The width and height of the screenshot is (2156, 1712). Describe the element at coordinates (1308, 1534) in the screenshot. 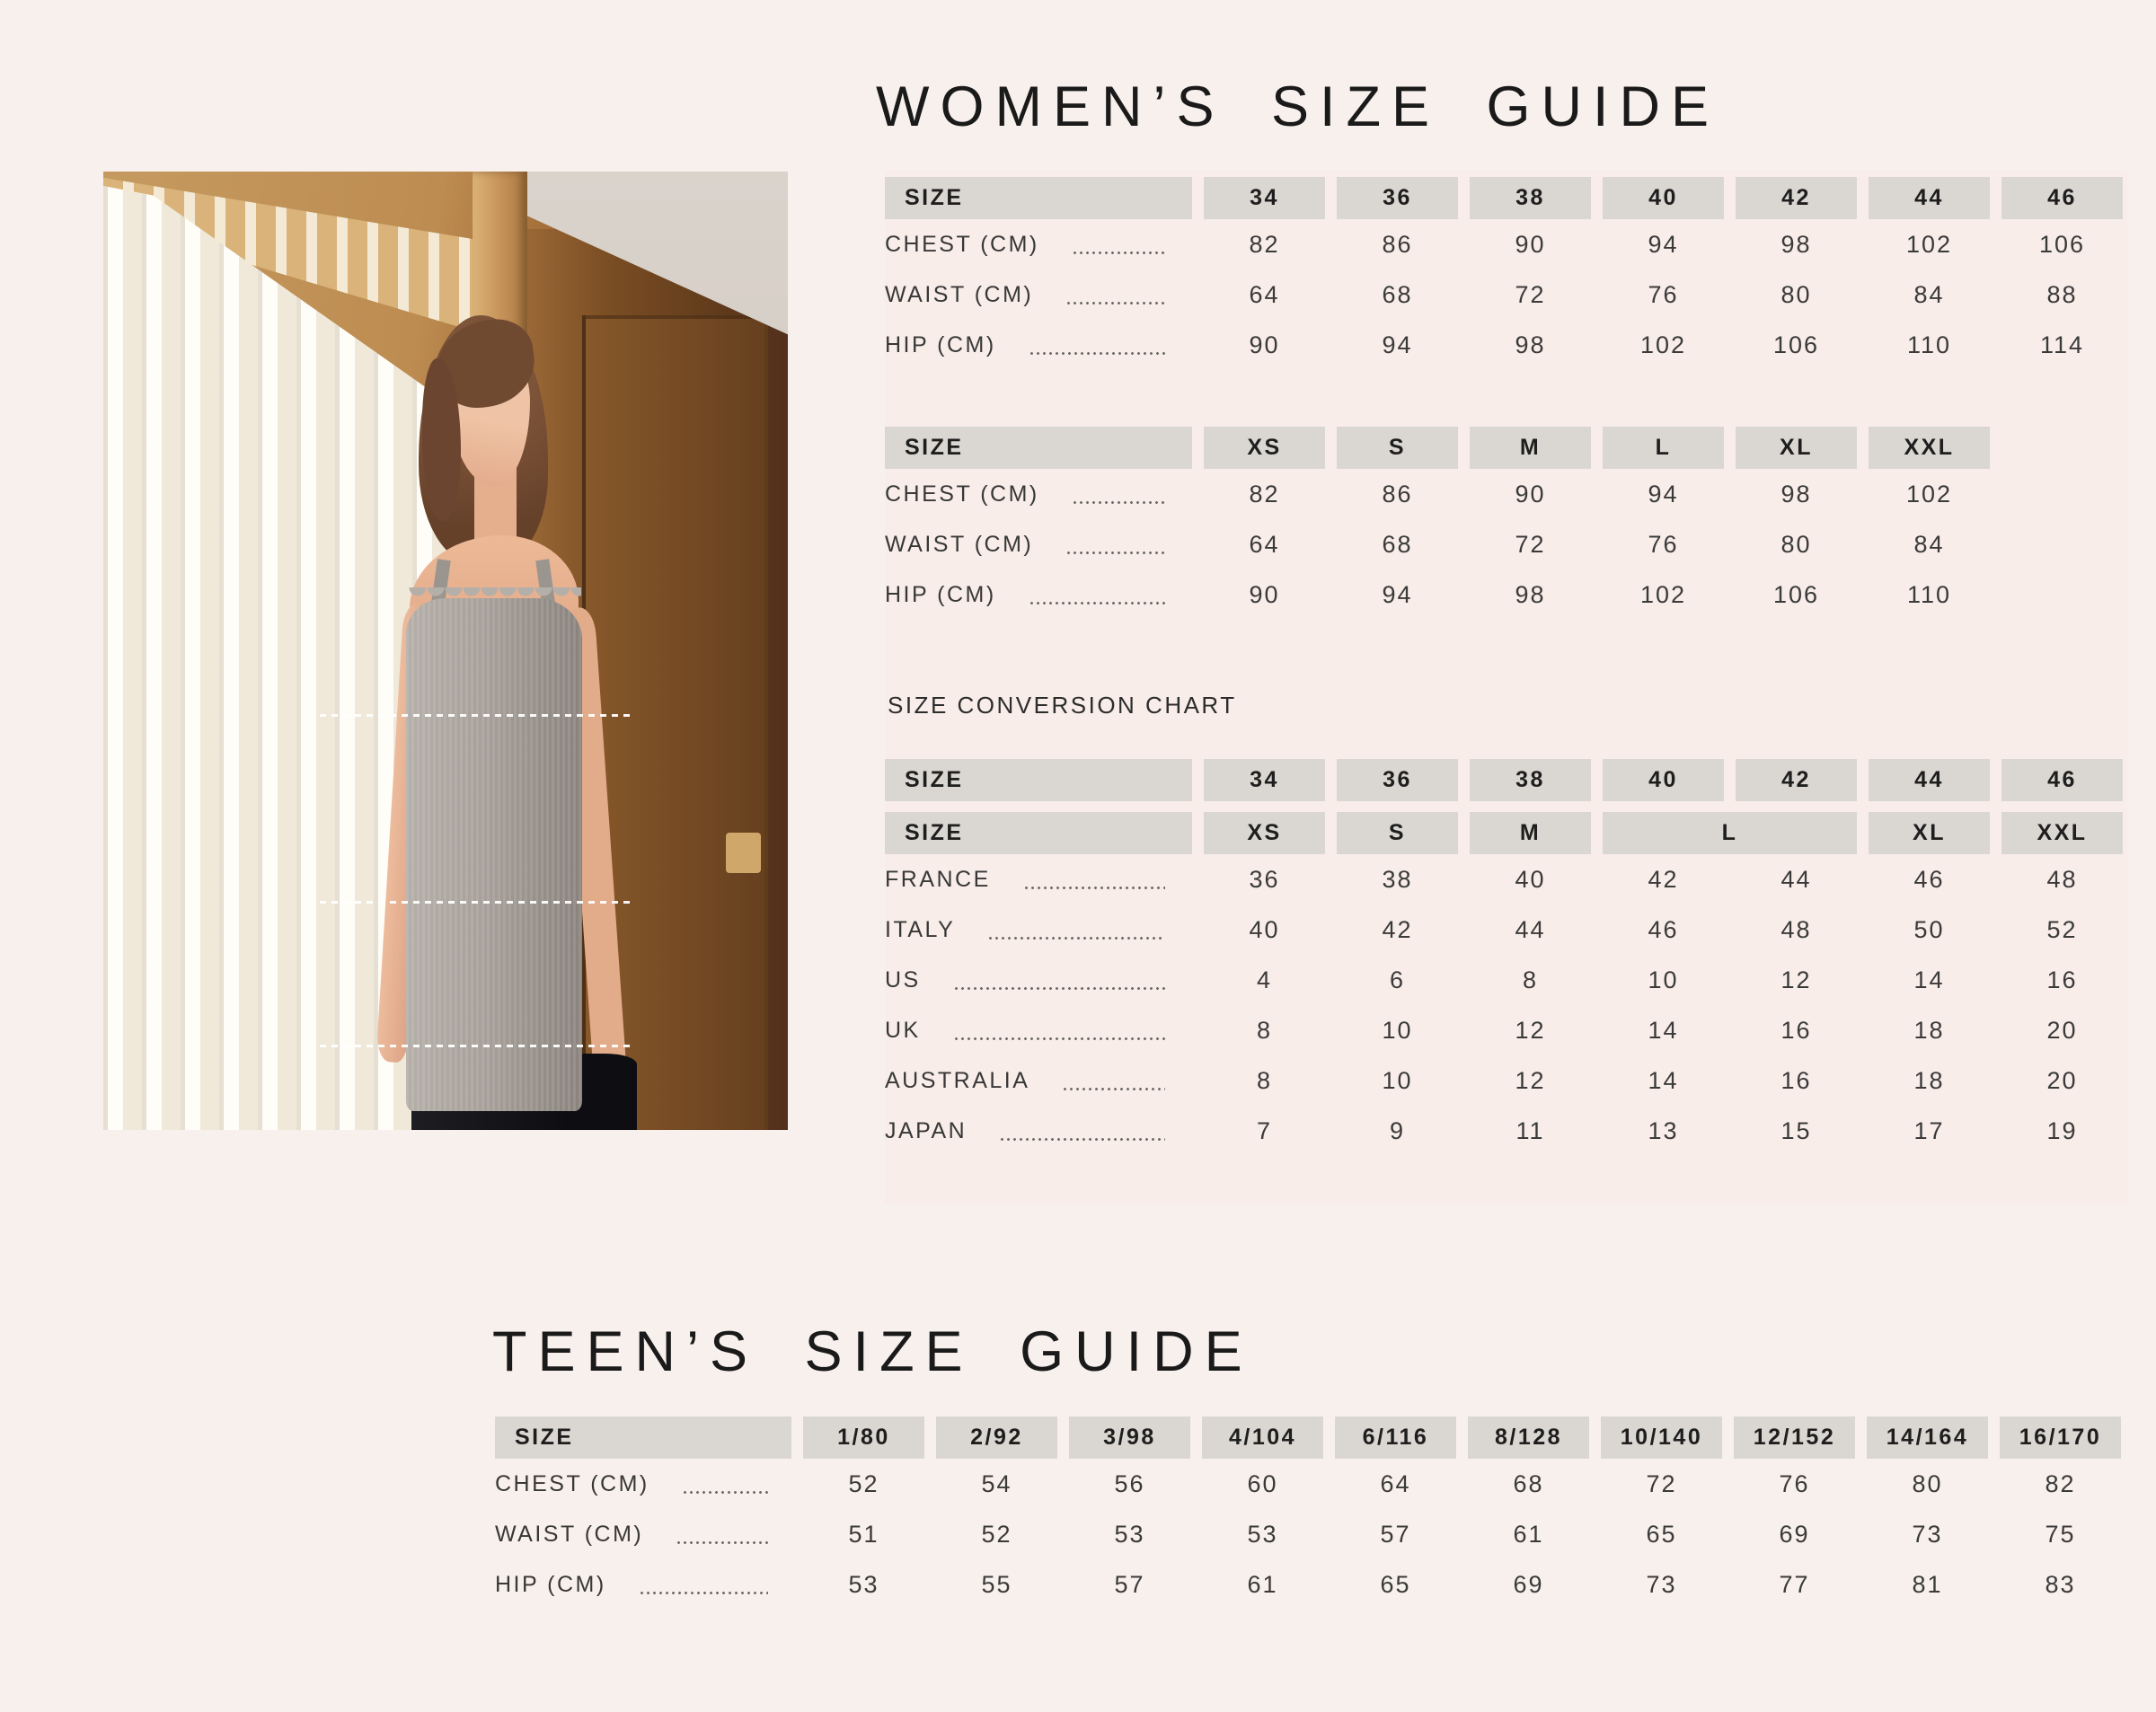

I see `table-row: WAIST (CM) 51 52 53 53 57 61 65 69 73 75` at that location.